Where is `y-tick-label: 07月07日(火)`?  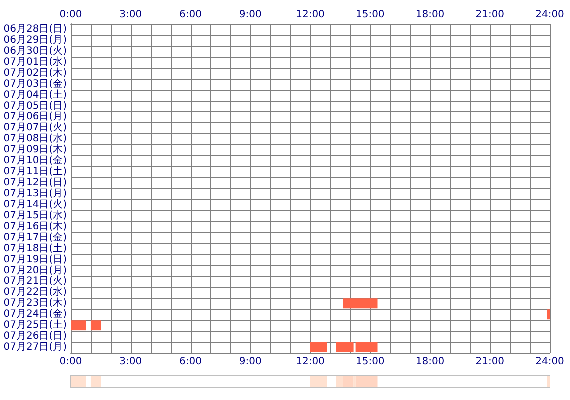
y-tick-label: 07月07日(火) is located at coordinates (36, 128).